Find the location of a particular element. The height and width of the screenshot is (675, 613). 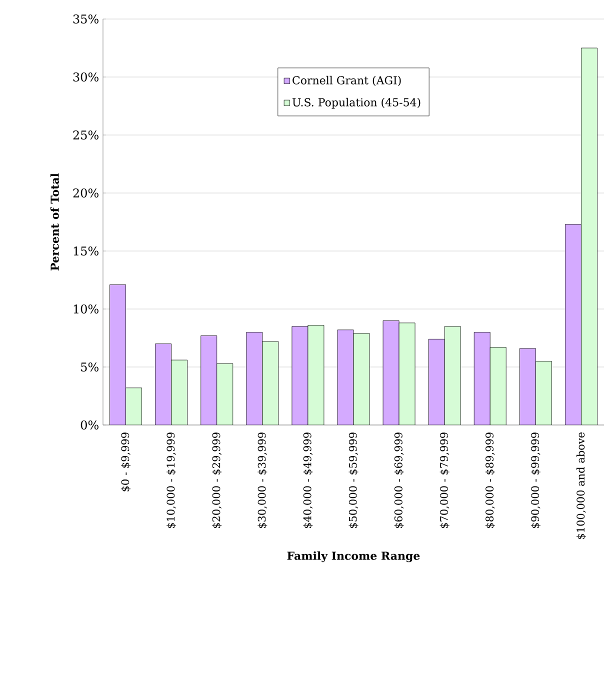

y-tick-label: 10% is located at coordinates (86, 309).